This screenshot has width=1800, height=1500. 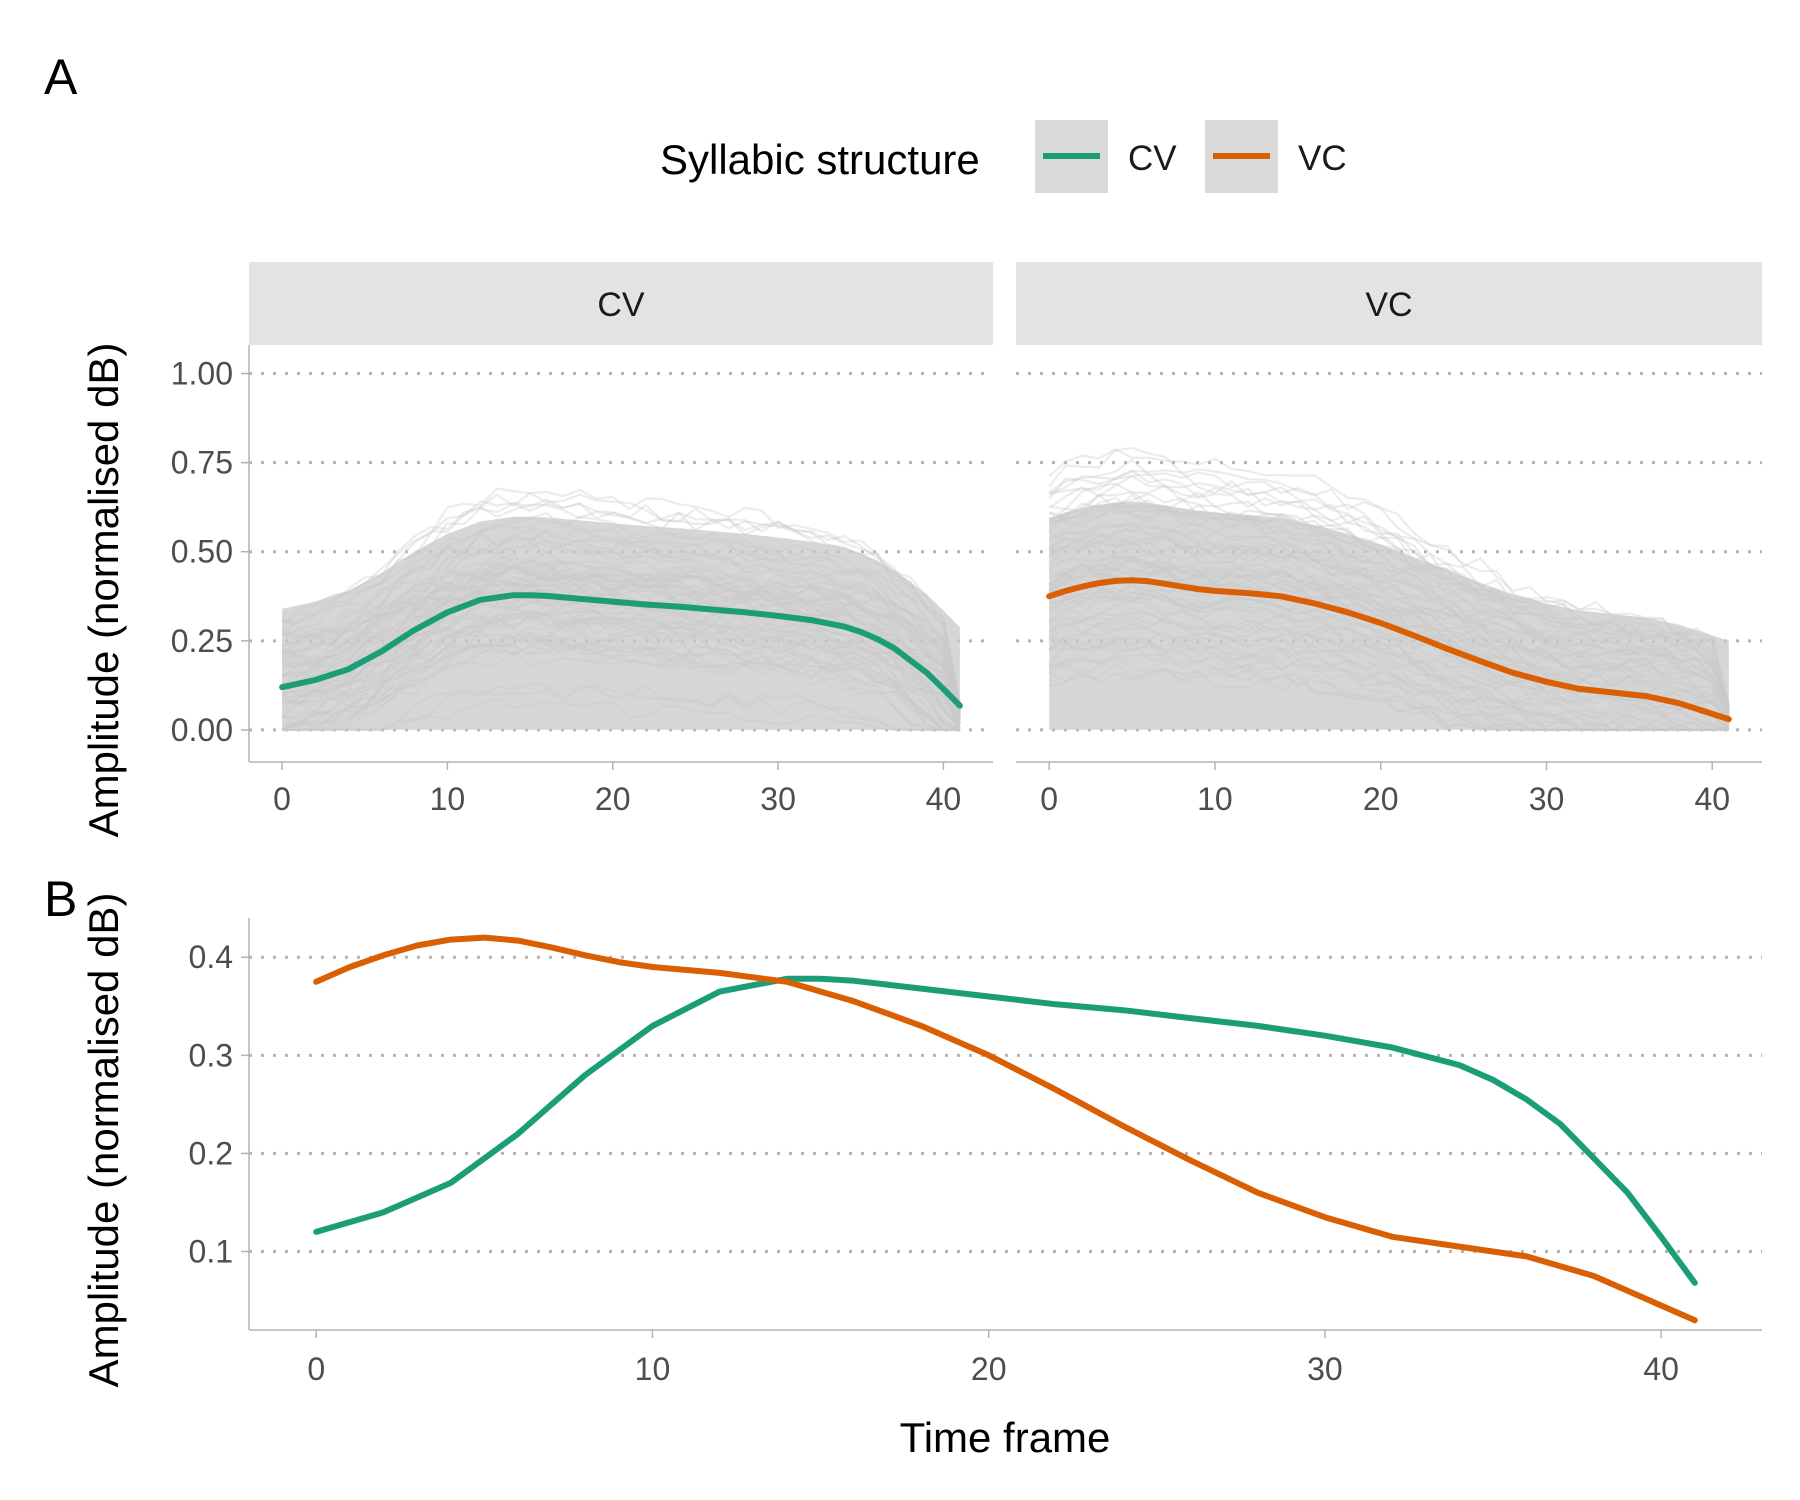 What do you see at coordinates (1322, 158) in the screenshot?
I see `legend-label-vc: VC` at bounding box center [1322, 158].